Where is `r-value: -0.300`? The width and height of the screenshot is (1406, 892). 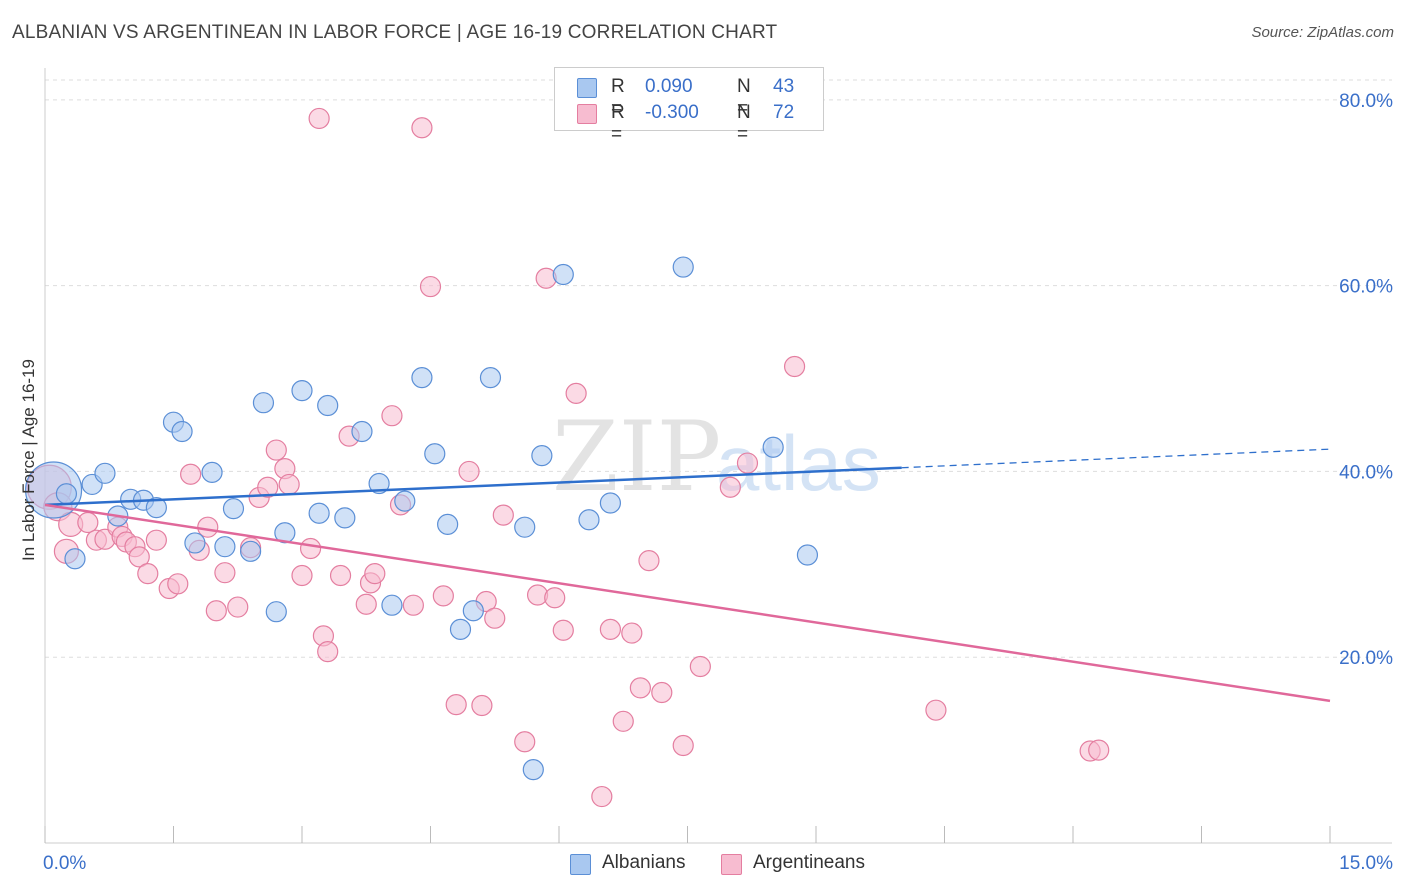 r-value: -0.300 is located at coordinates (672, 112).